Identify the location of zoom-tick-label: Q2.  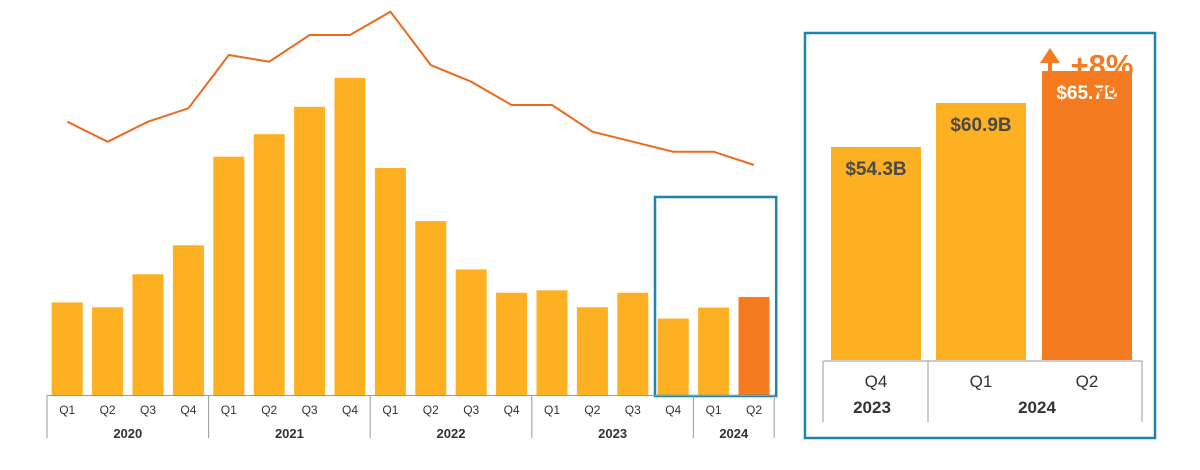
(1087, 381).